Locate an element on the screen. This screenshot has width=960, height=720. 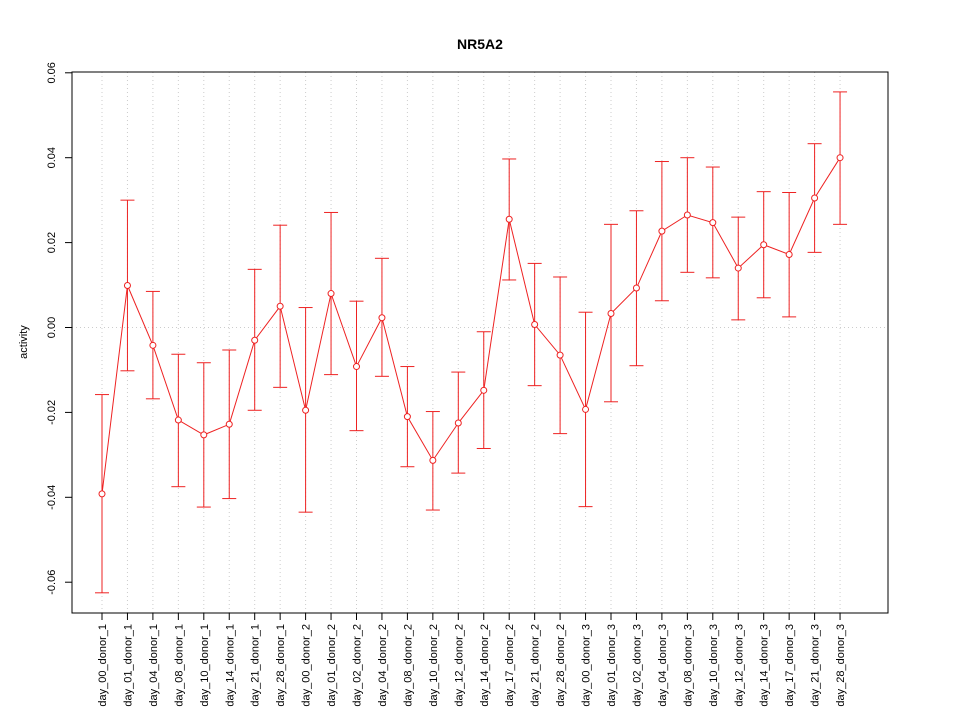
x-tick-label: day_17_donor_3 is located at coordinates (790, 665).